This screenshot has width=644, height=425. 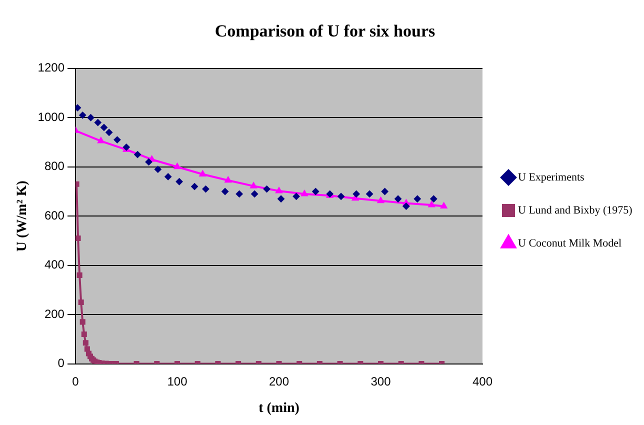 I want to click on x-tick-label: 100, so click(x=177, y=381).